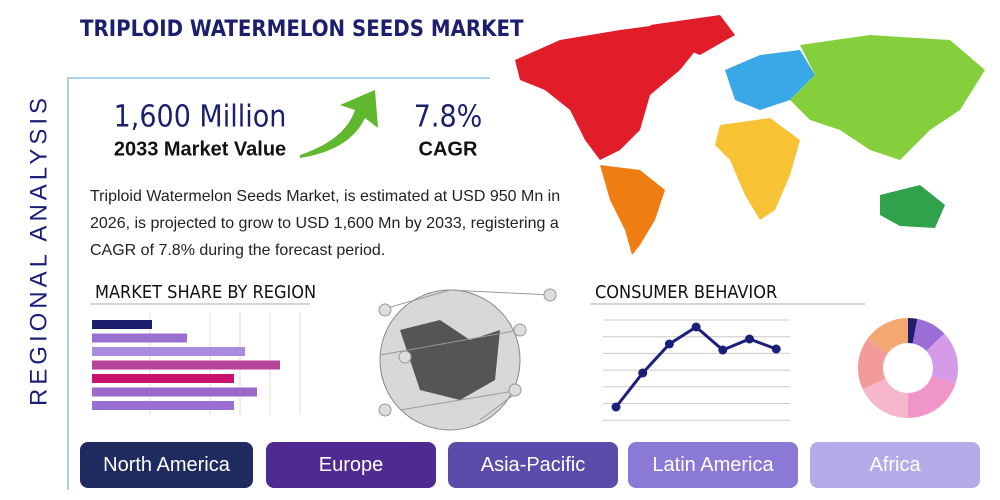  I want to click on growth-arrow, so click(339, 124).